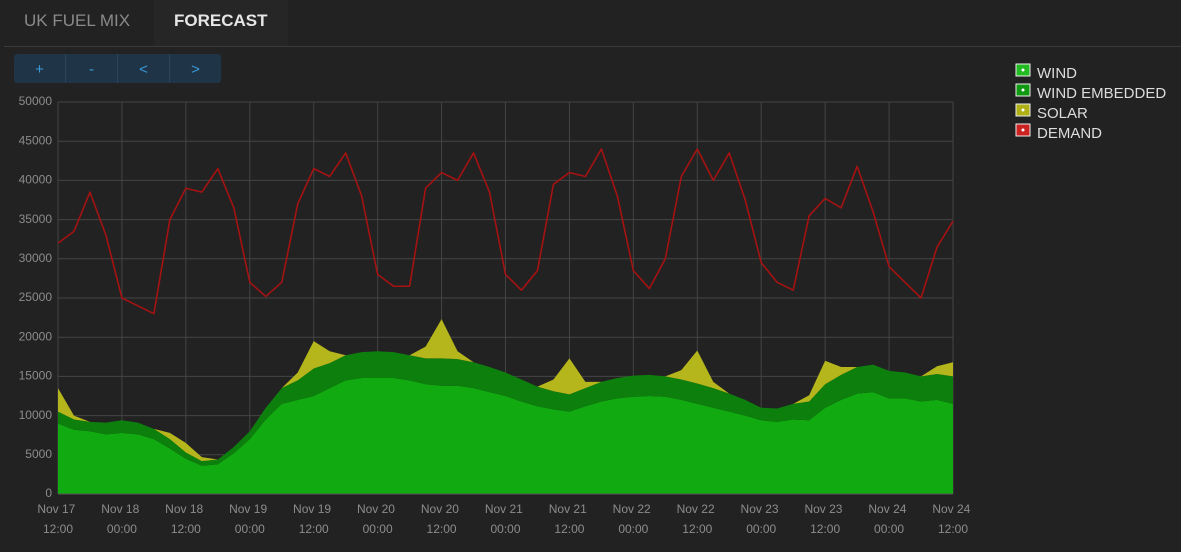  What do you see at coordinates (952, 519) in the screenshot?
I see `x-tick-label: Nov 24 12:00` at bounding box center [952, 519].